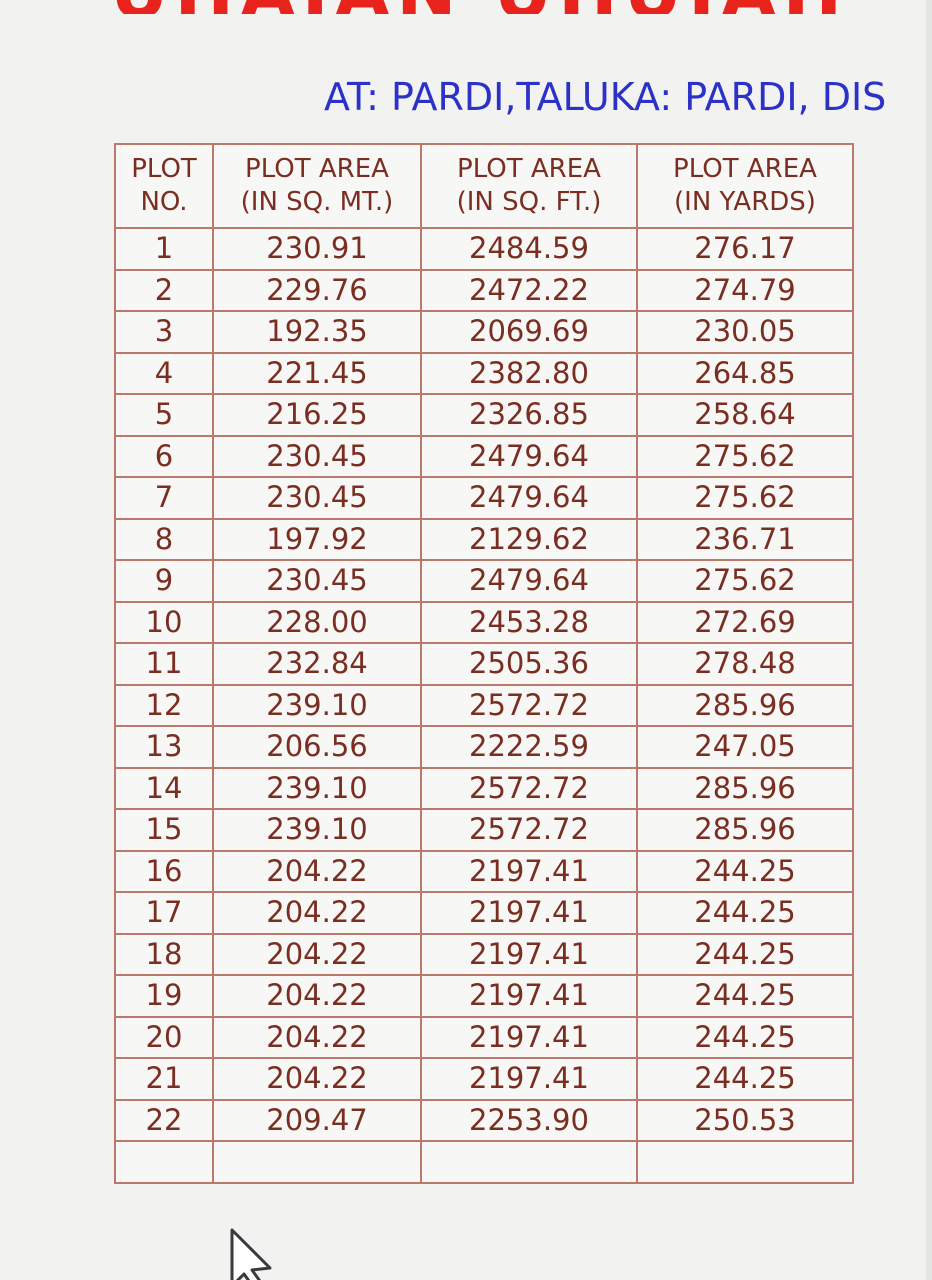  Describe the element at coordinates (164, 539) in the screenshot. I see `plot-no-cell: 8` at that location.